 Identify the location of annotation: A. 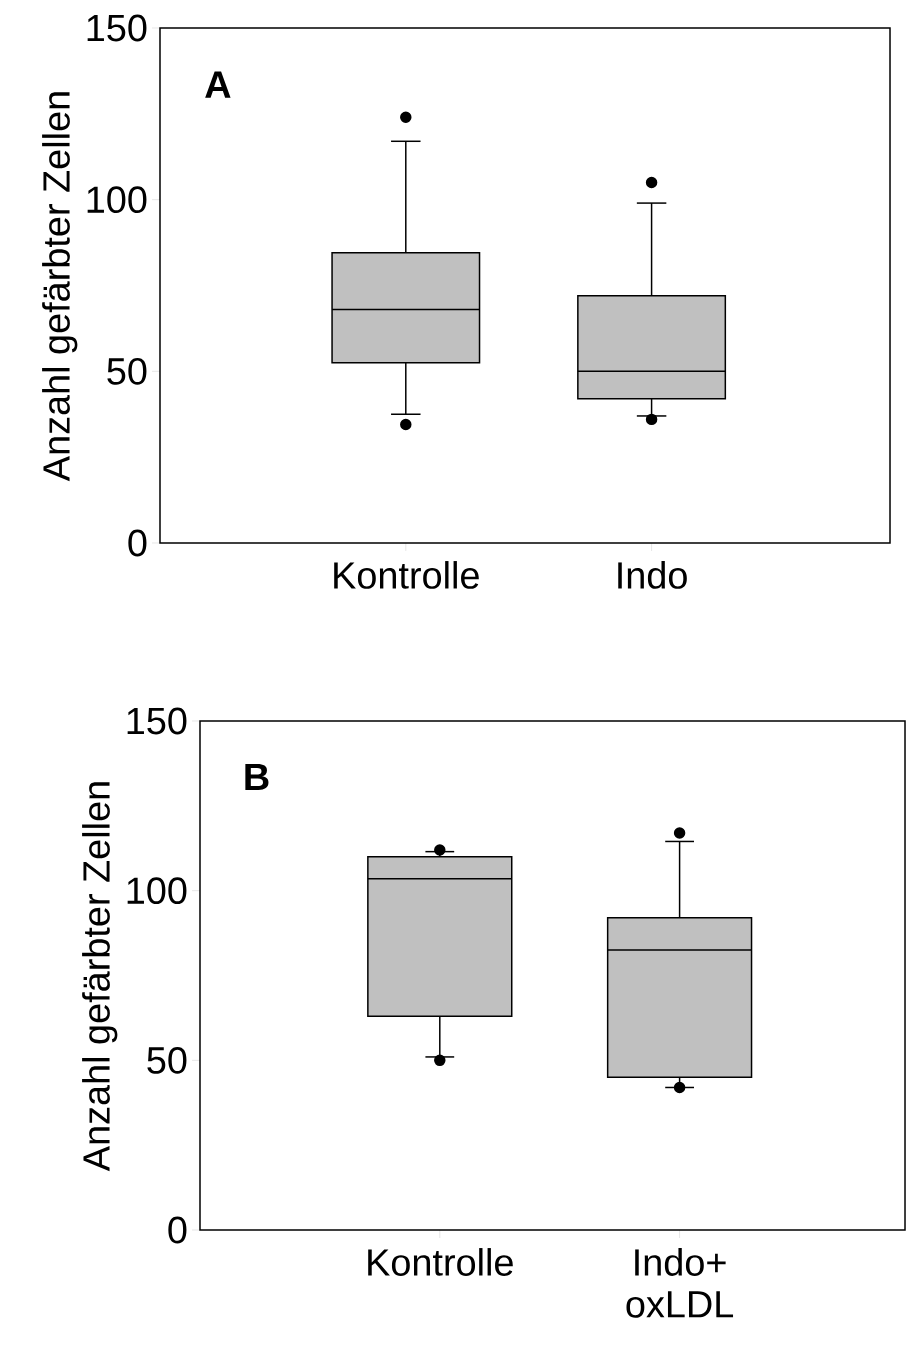
(218, 84).